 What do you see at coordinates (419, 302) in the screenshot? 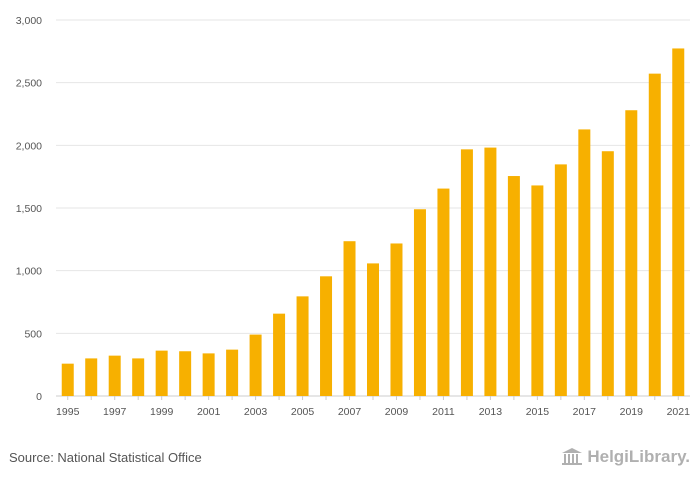
I see `bar-2010` at bounding box center [419, 302].